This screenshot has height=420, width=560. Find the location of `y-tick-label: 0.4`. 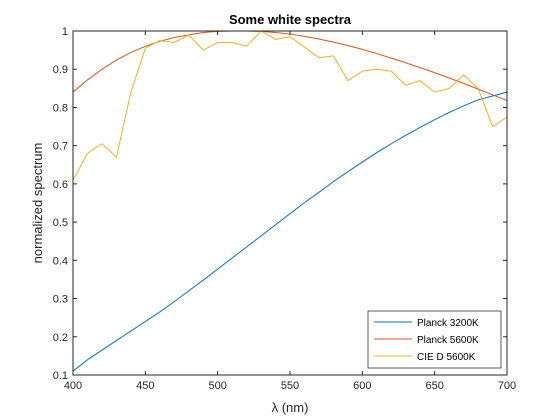

y-tick-label: 0.4 is located at coordinates (60, 261).